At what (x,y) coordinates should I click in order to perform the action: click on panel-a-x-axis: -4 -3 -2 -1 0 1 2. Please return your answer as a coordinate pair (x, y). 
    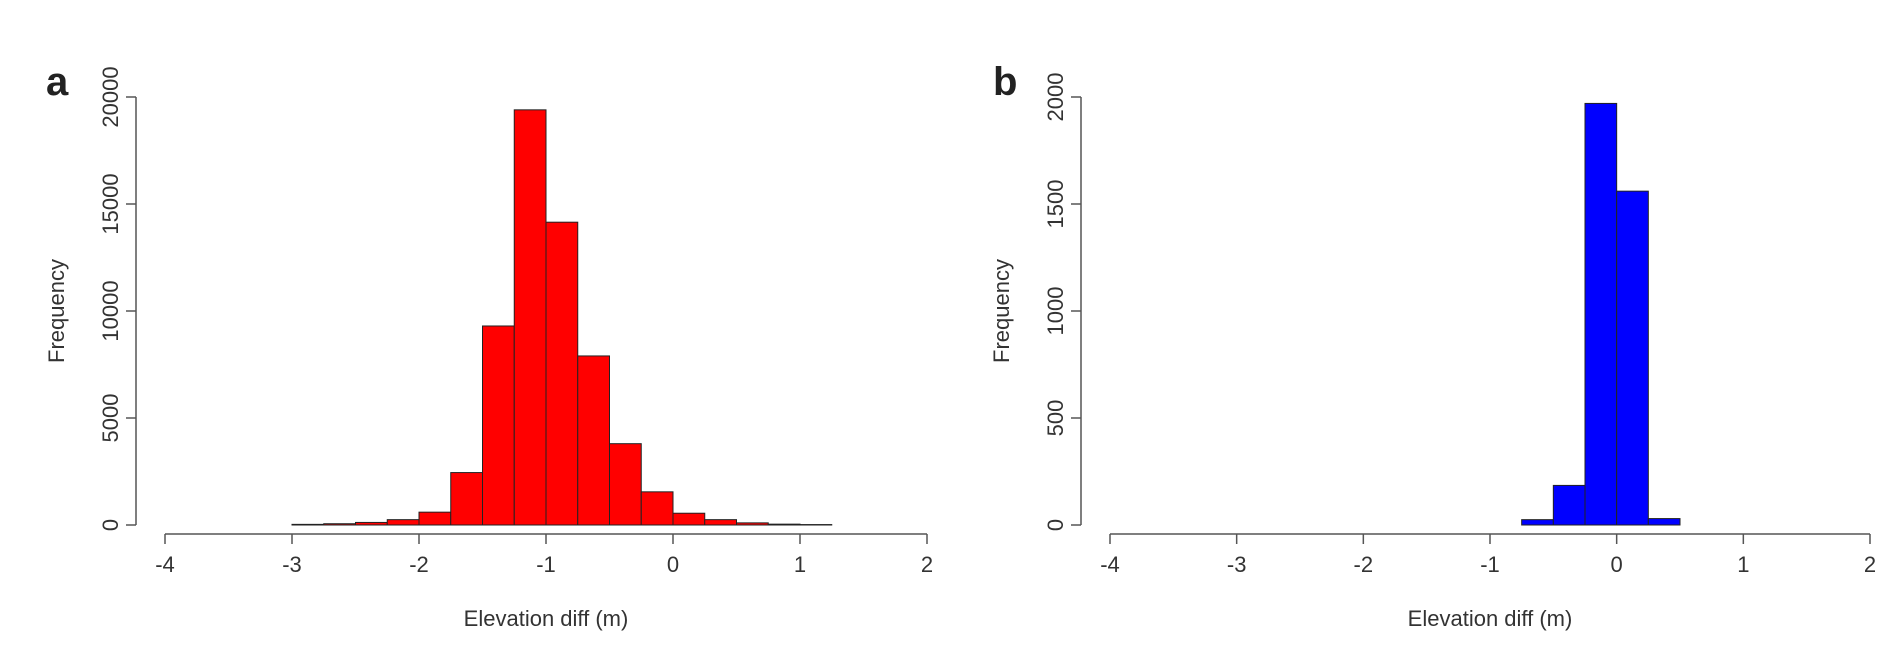
    Looking at the image, I should click on (544, 555).